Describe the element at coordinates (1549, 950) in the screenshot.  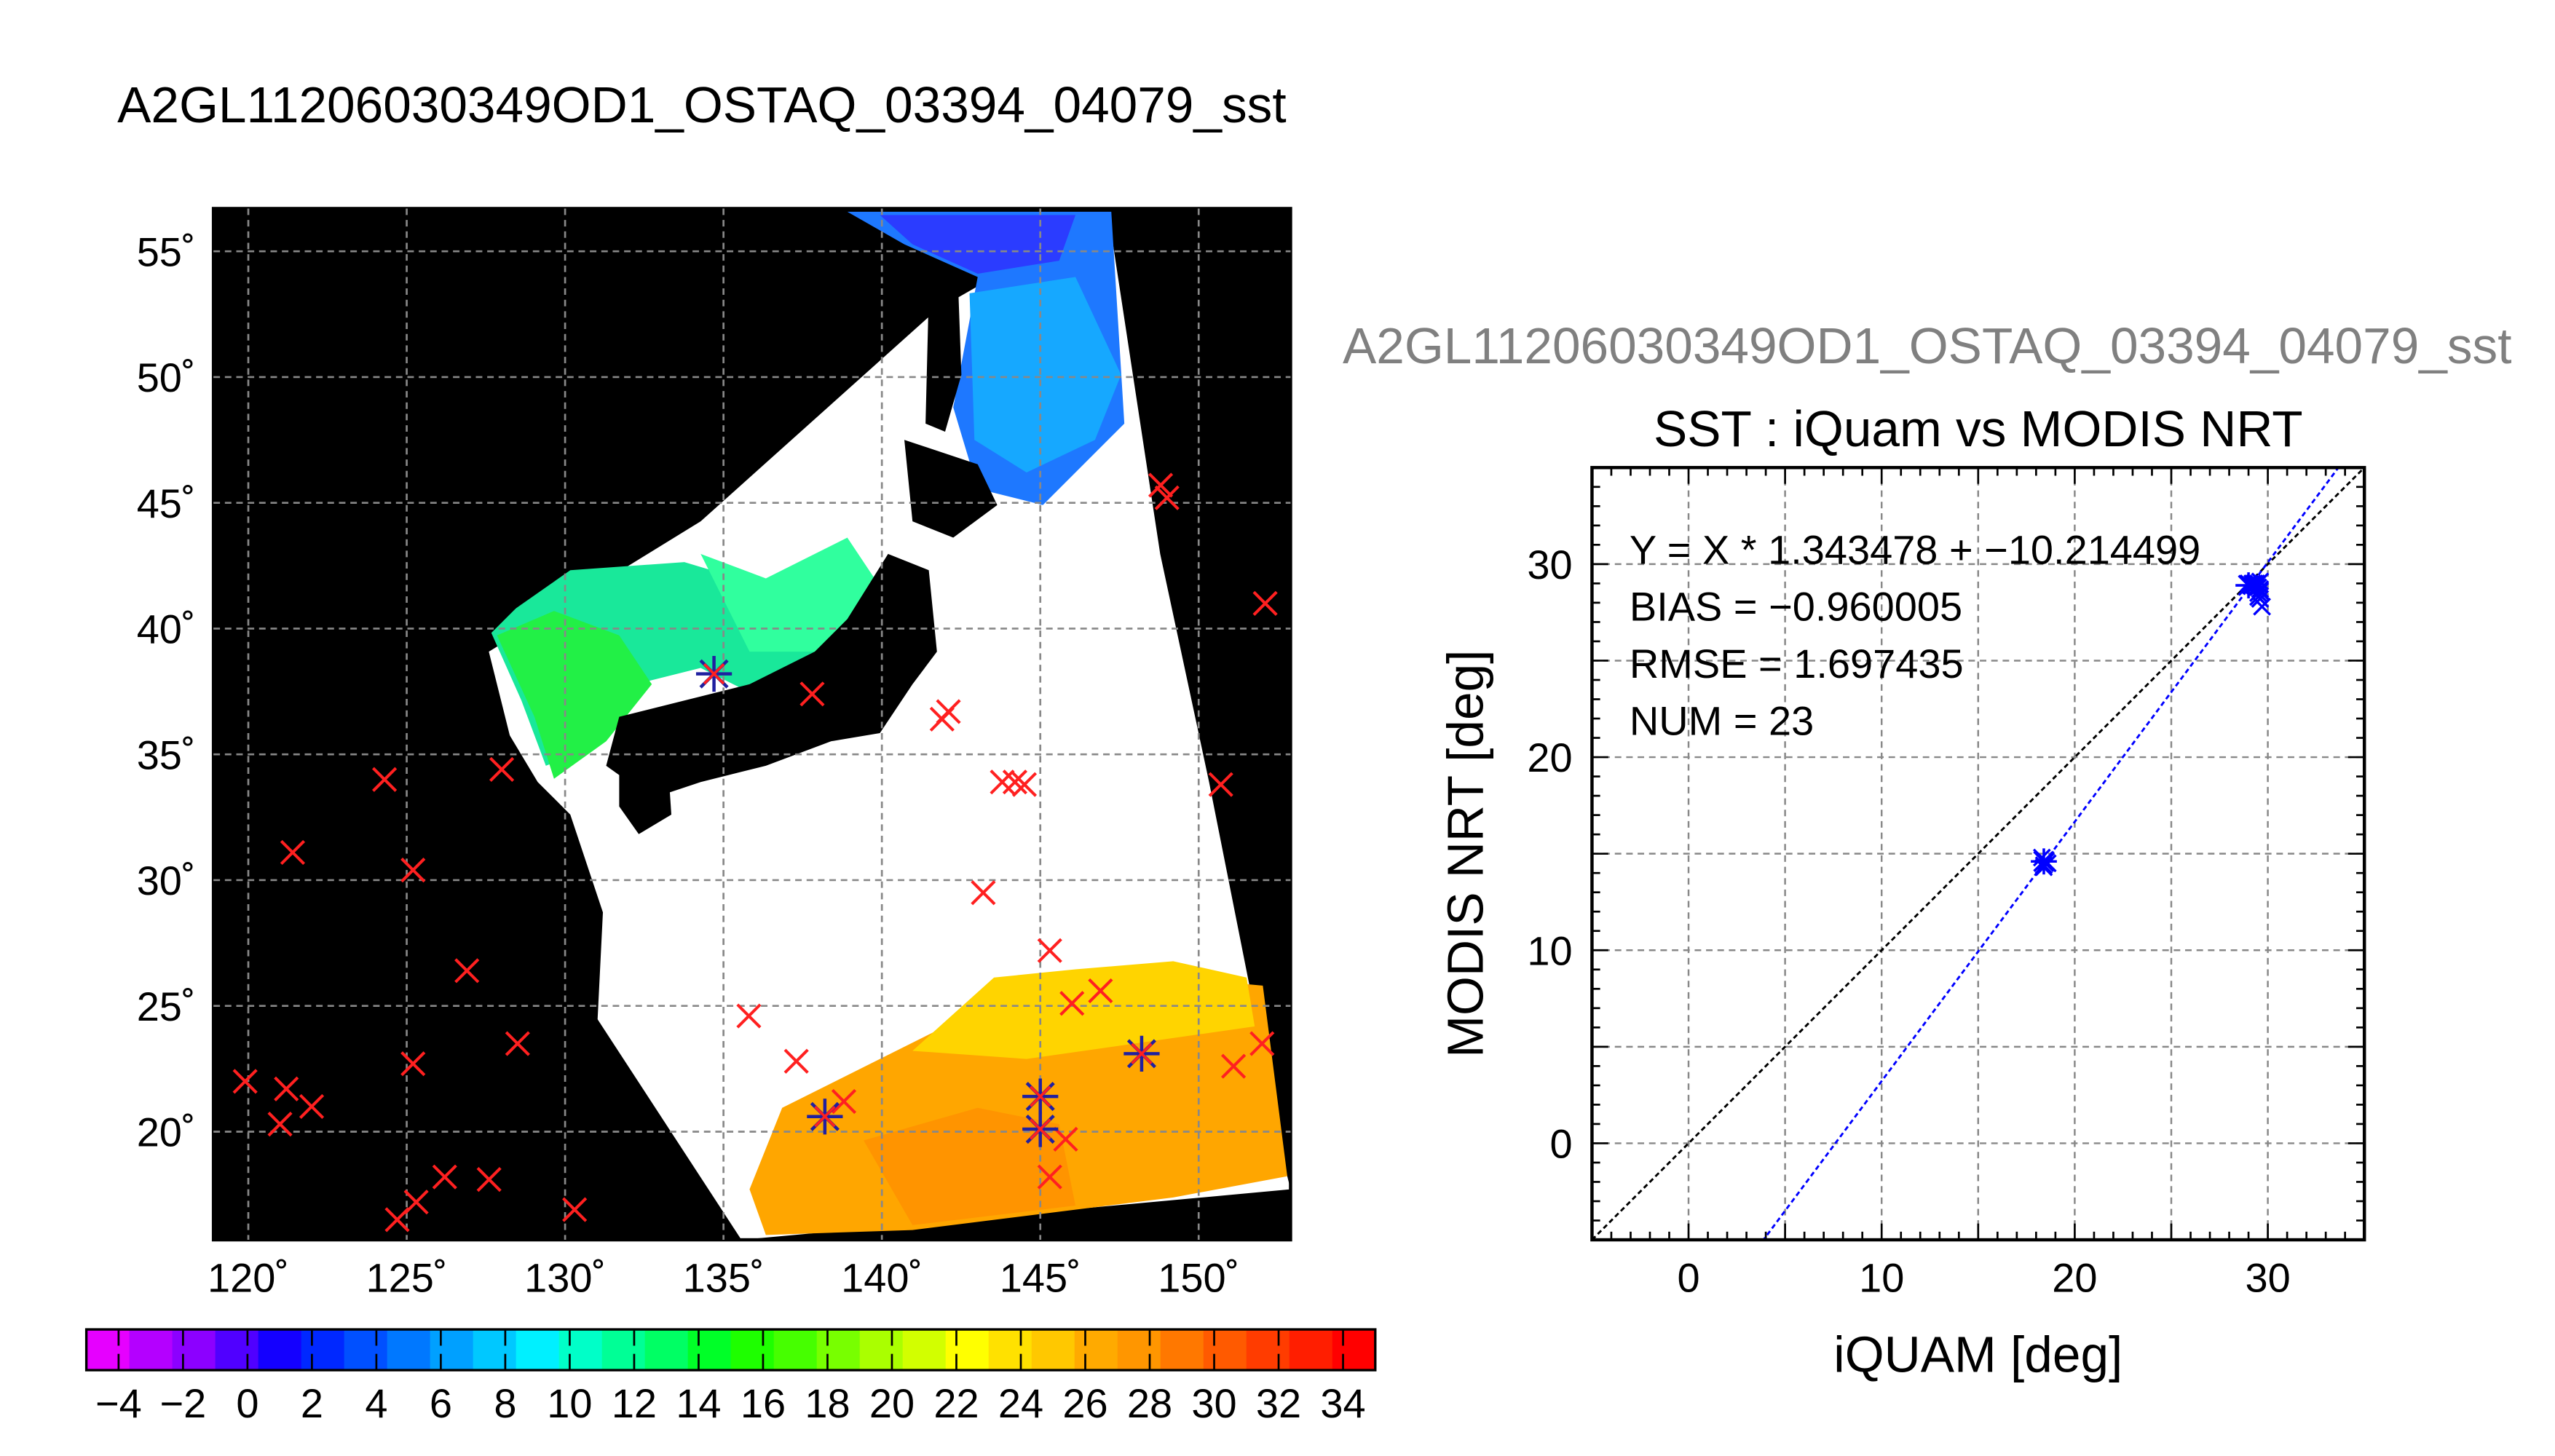
I see `scatter-y-tick-label: 10` at that location.